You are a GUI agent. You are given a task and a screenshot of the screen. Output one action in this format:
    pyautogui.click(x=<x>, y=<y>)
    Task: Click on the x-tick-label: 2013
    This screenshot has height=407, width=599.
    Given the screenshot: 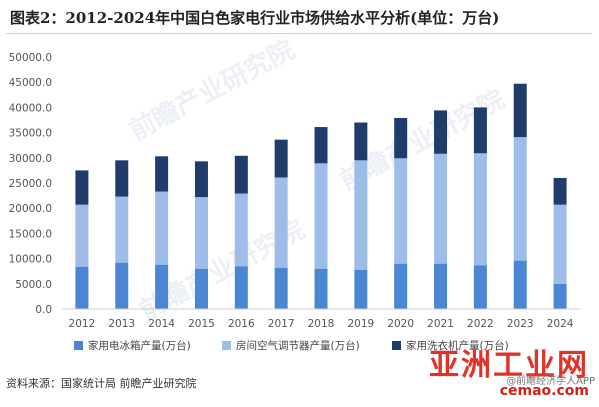 What is the action you would take?
    pyautogui.click(x=121, y=324)
    